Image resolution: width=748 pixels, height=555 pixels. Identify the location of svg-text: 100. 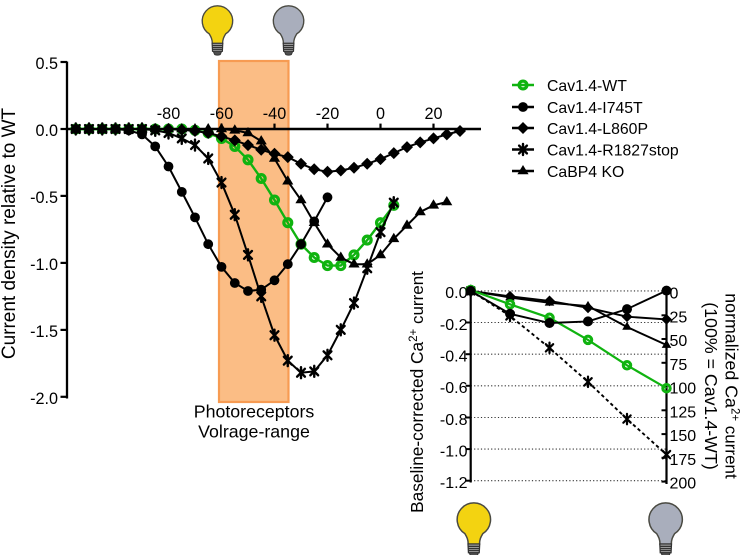
(683, 389).